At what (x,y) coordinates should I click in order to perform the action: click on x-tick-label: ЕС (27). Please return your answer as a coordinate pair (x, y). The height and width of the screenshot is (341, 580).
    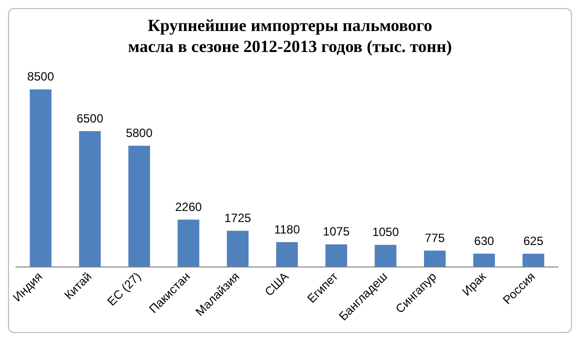
    Looking at the image, I should click on (124, 289).